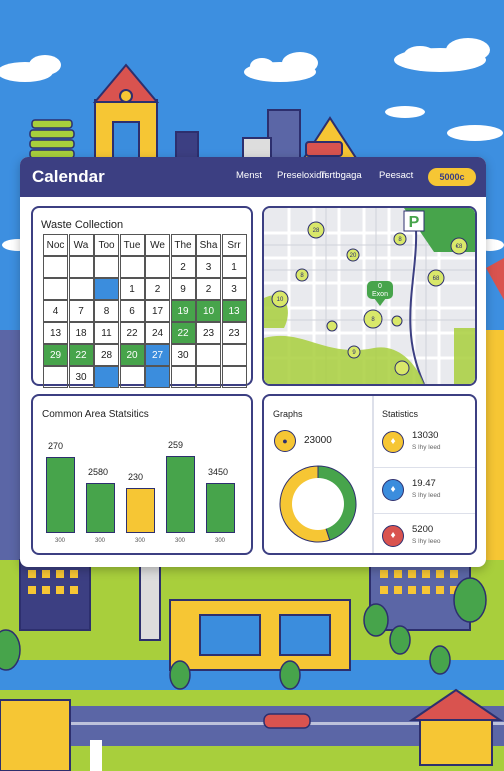  Describe the element at coordinates (183, 245) in the screenshot. I see `calendar-header: The` at that location.